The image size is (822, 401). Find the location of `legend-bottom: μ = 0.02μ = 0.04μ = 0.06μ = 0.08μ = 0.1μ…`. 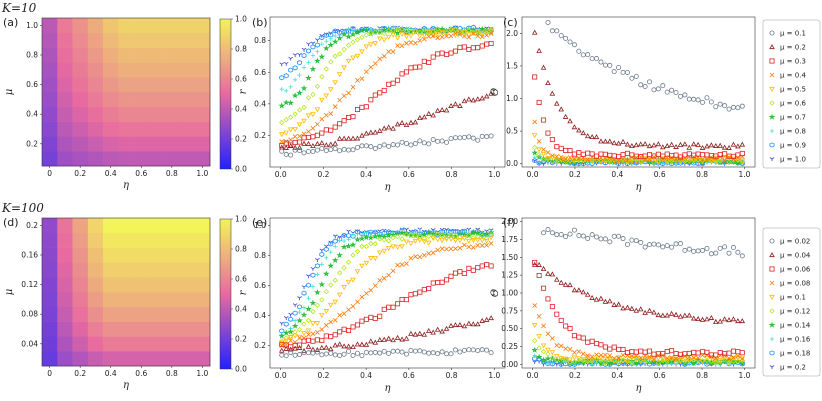

legend-bottom: μ = 0.02μ = 0.04μ = 0.06μ = 0.08μ = 0.1μ… is located at coordinates (791, 302).